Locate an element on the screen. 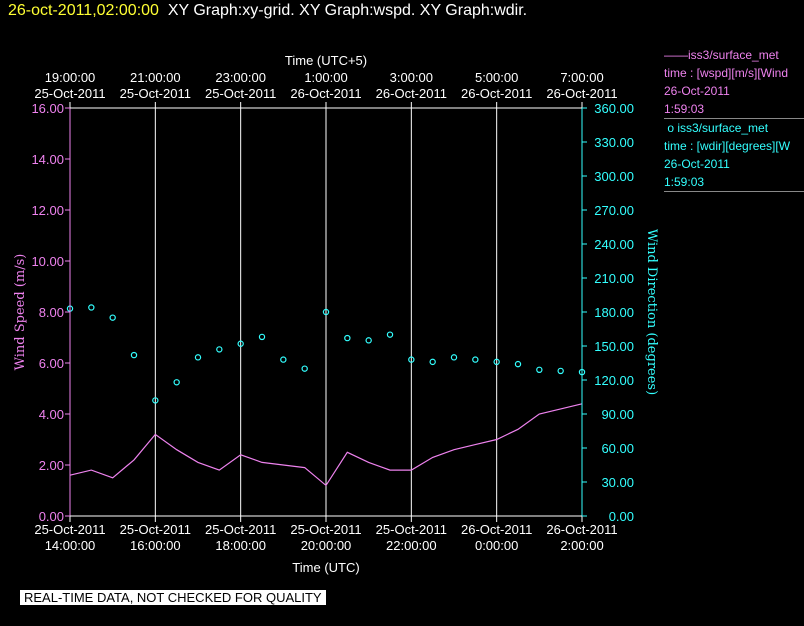 The width and height of the screenshot is (804, 626). y-right-tick-label: 90.00 is located at coordinates (617, 414).